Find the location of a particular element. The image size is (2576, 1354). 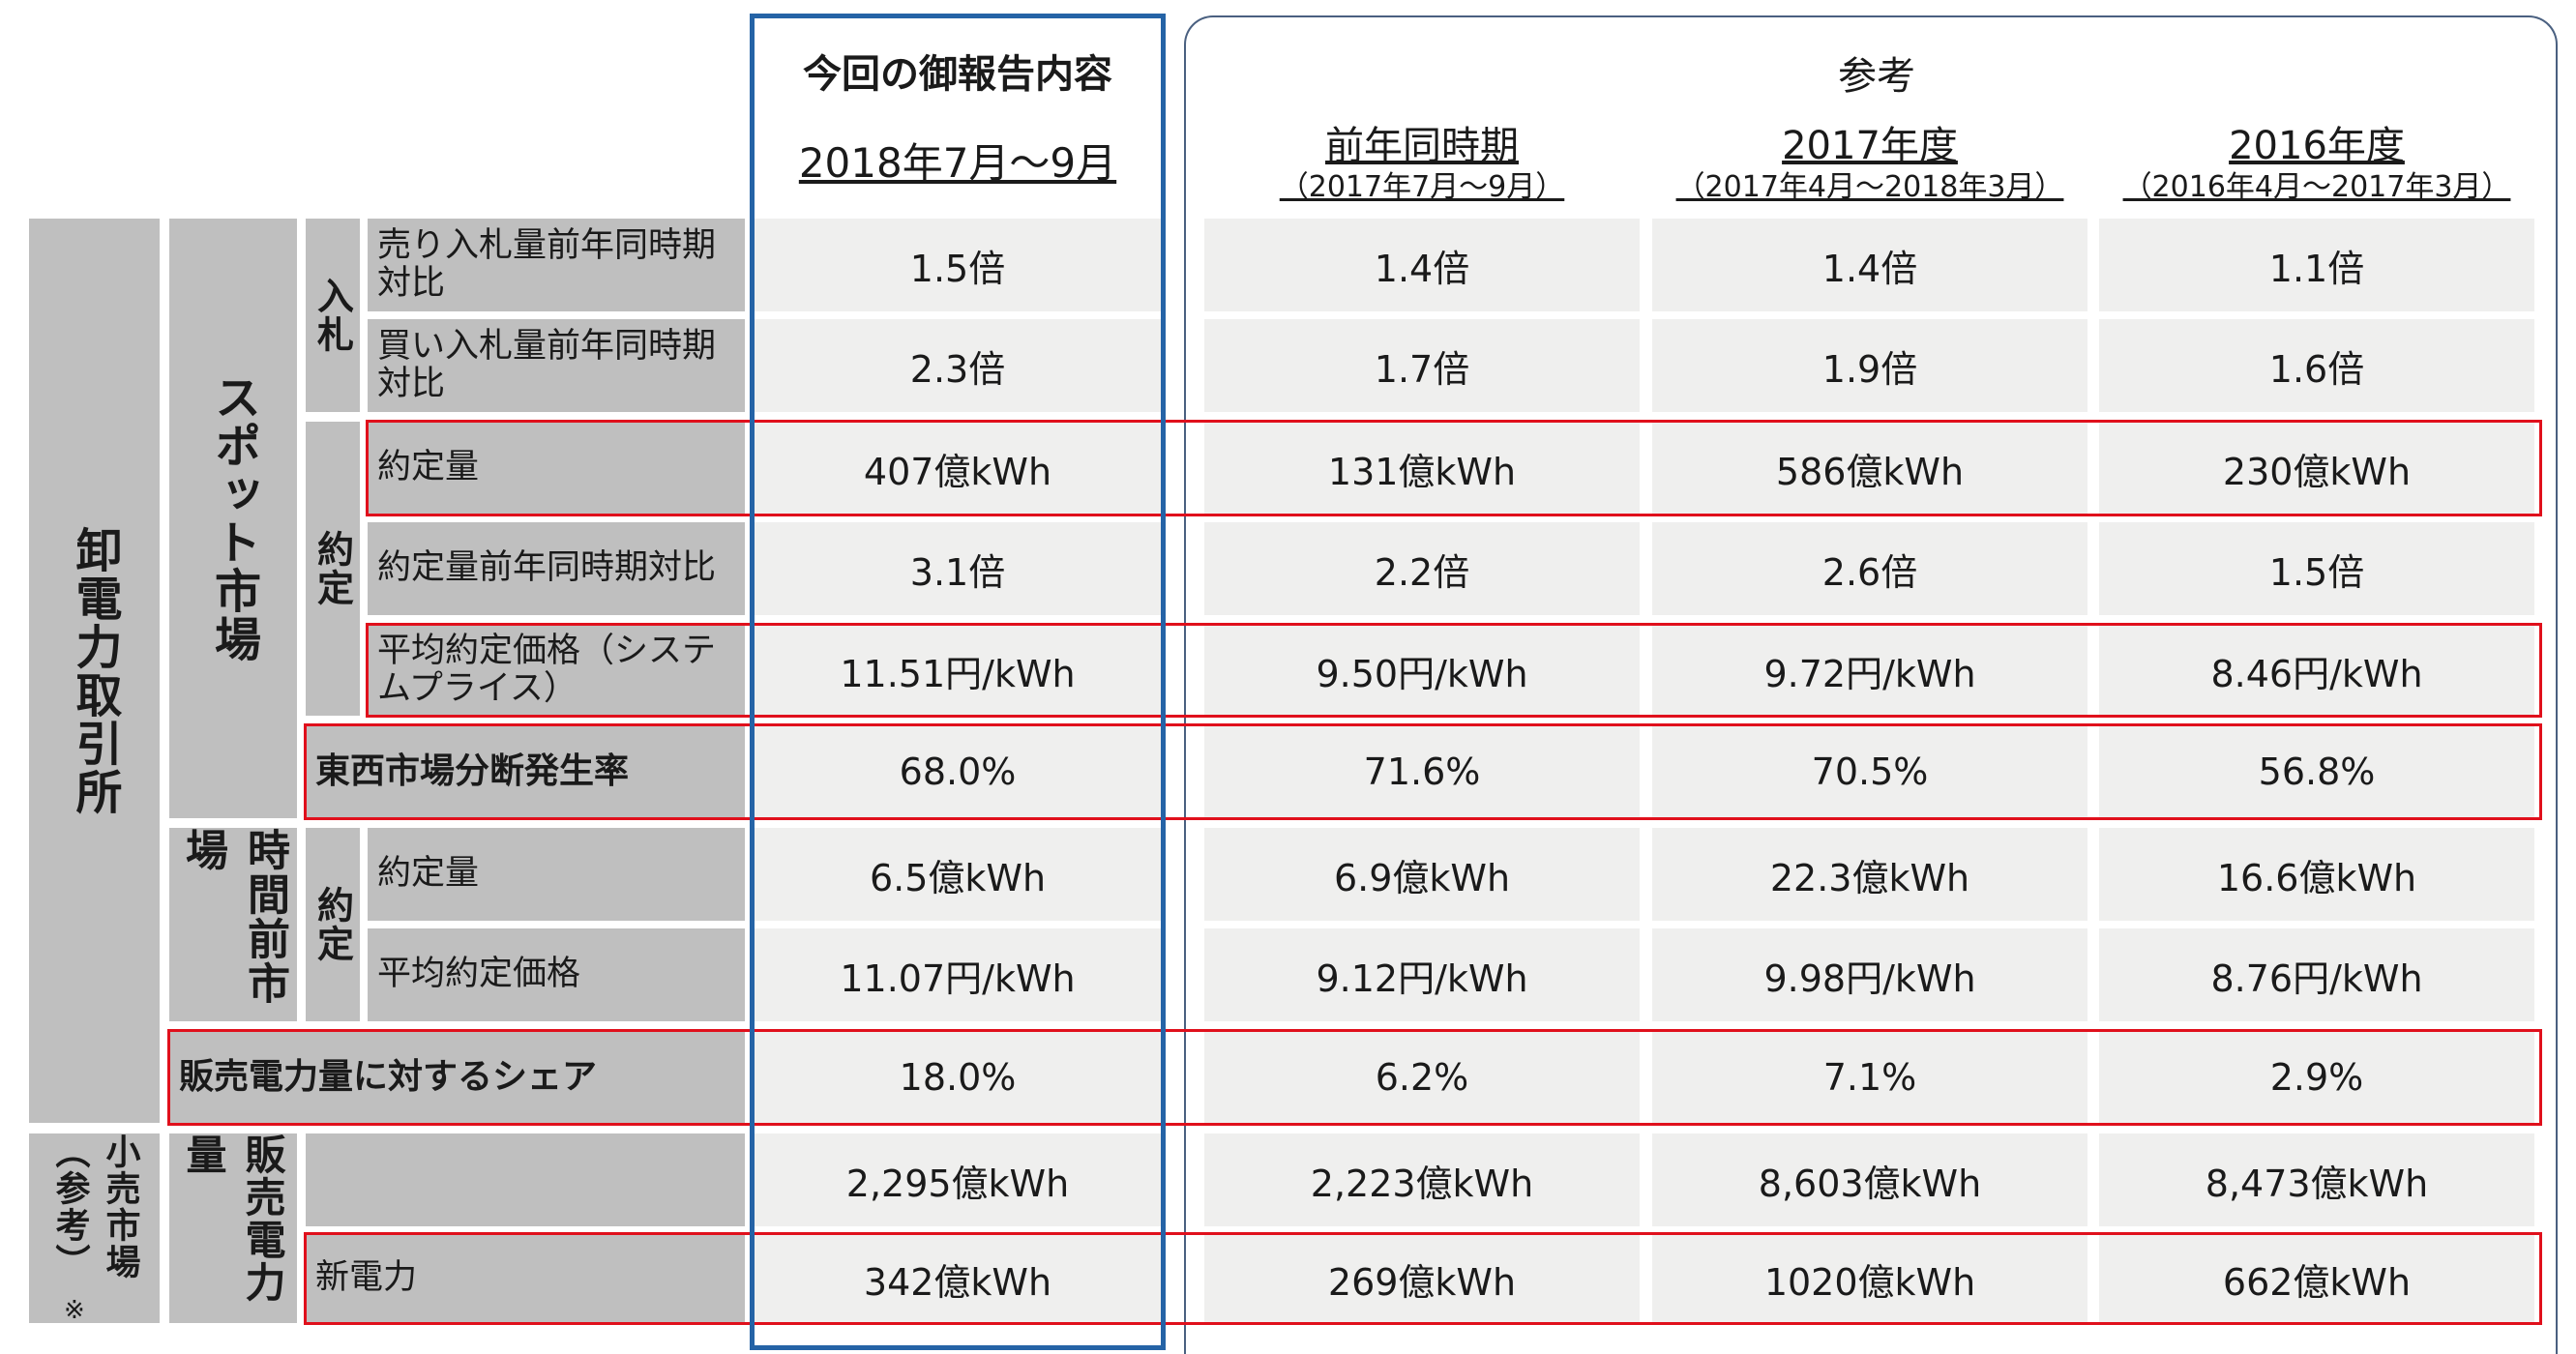

value-cell: 407億kWh is located at coordinates (958, 468).